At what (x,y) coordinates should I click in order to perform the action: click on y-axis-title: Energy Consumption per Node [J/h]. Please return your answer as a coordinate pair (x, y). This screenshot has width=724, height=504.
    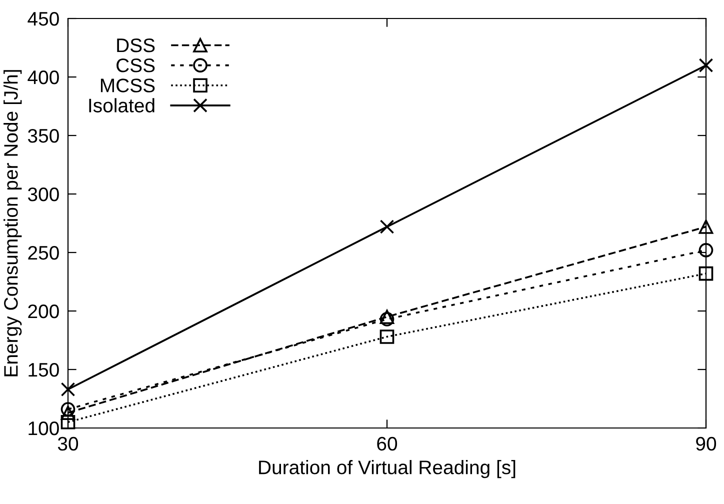
    Looking at the image, I should click on (13, 223).